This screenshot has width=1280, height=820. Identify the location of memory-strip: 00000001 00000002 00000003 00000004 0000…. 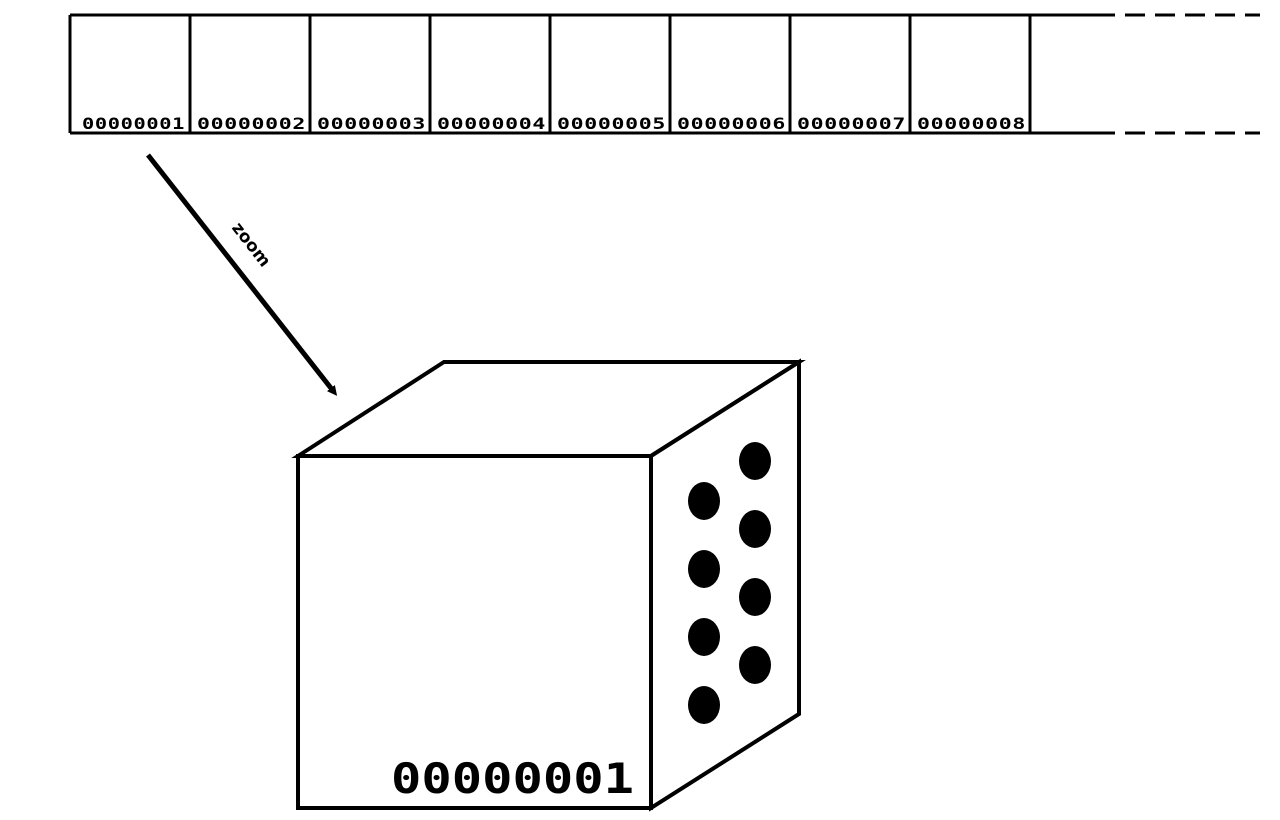
(664, 74).